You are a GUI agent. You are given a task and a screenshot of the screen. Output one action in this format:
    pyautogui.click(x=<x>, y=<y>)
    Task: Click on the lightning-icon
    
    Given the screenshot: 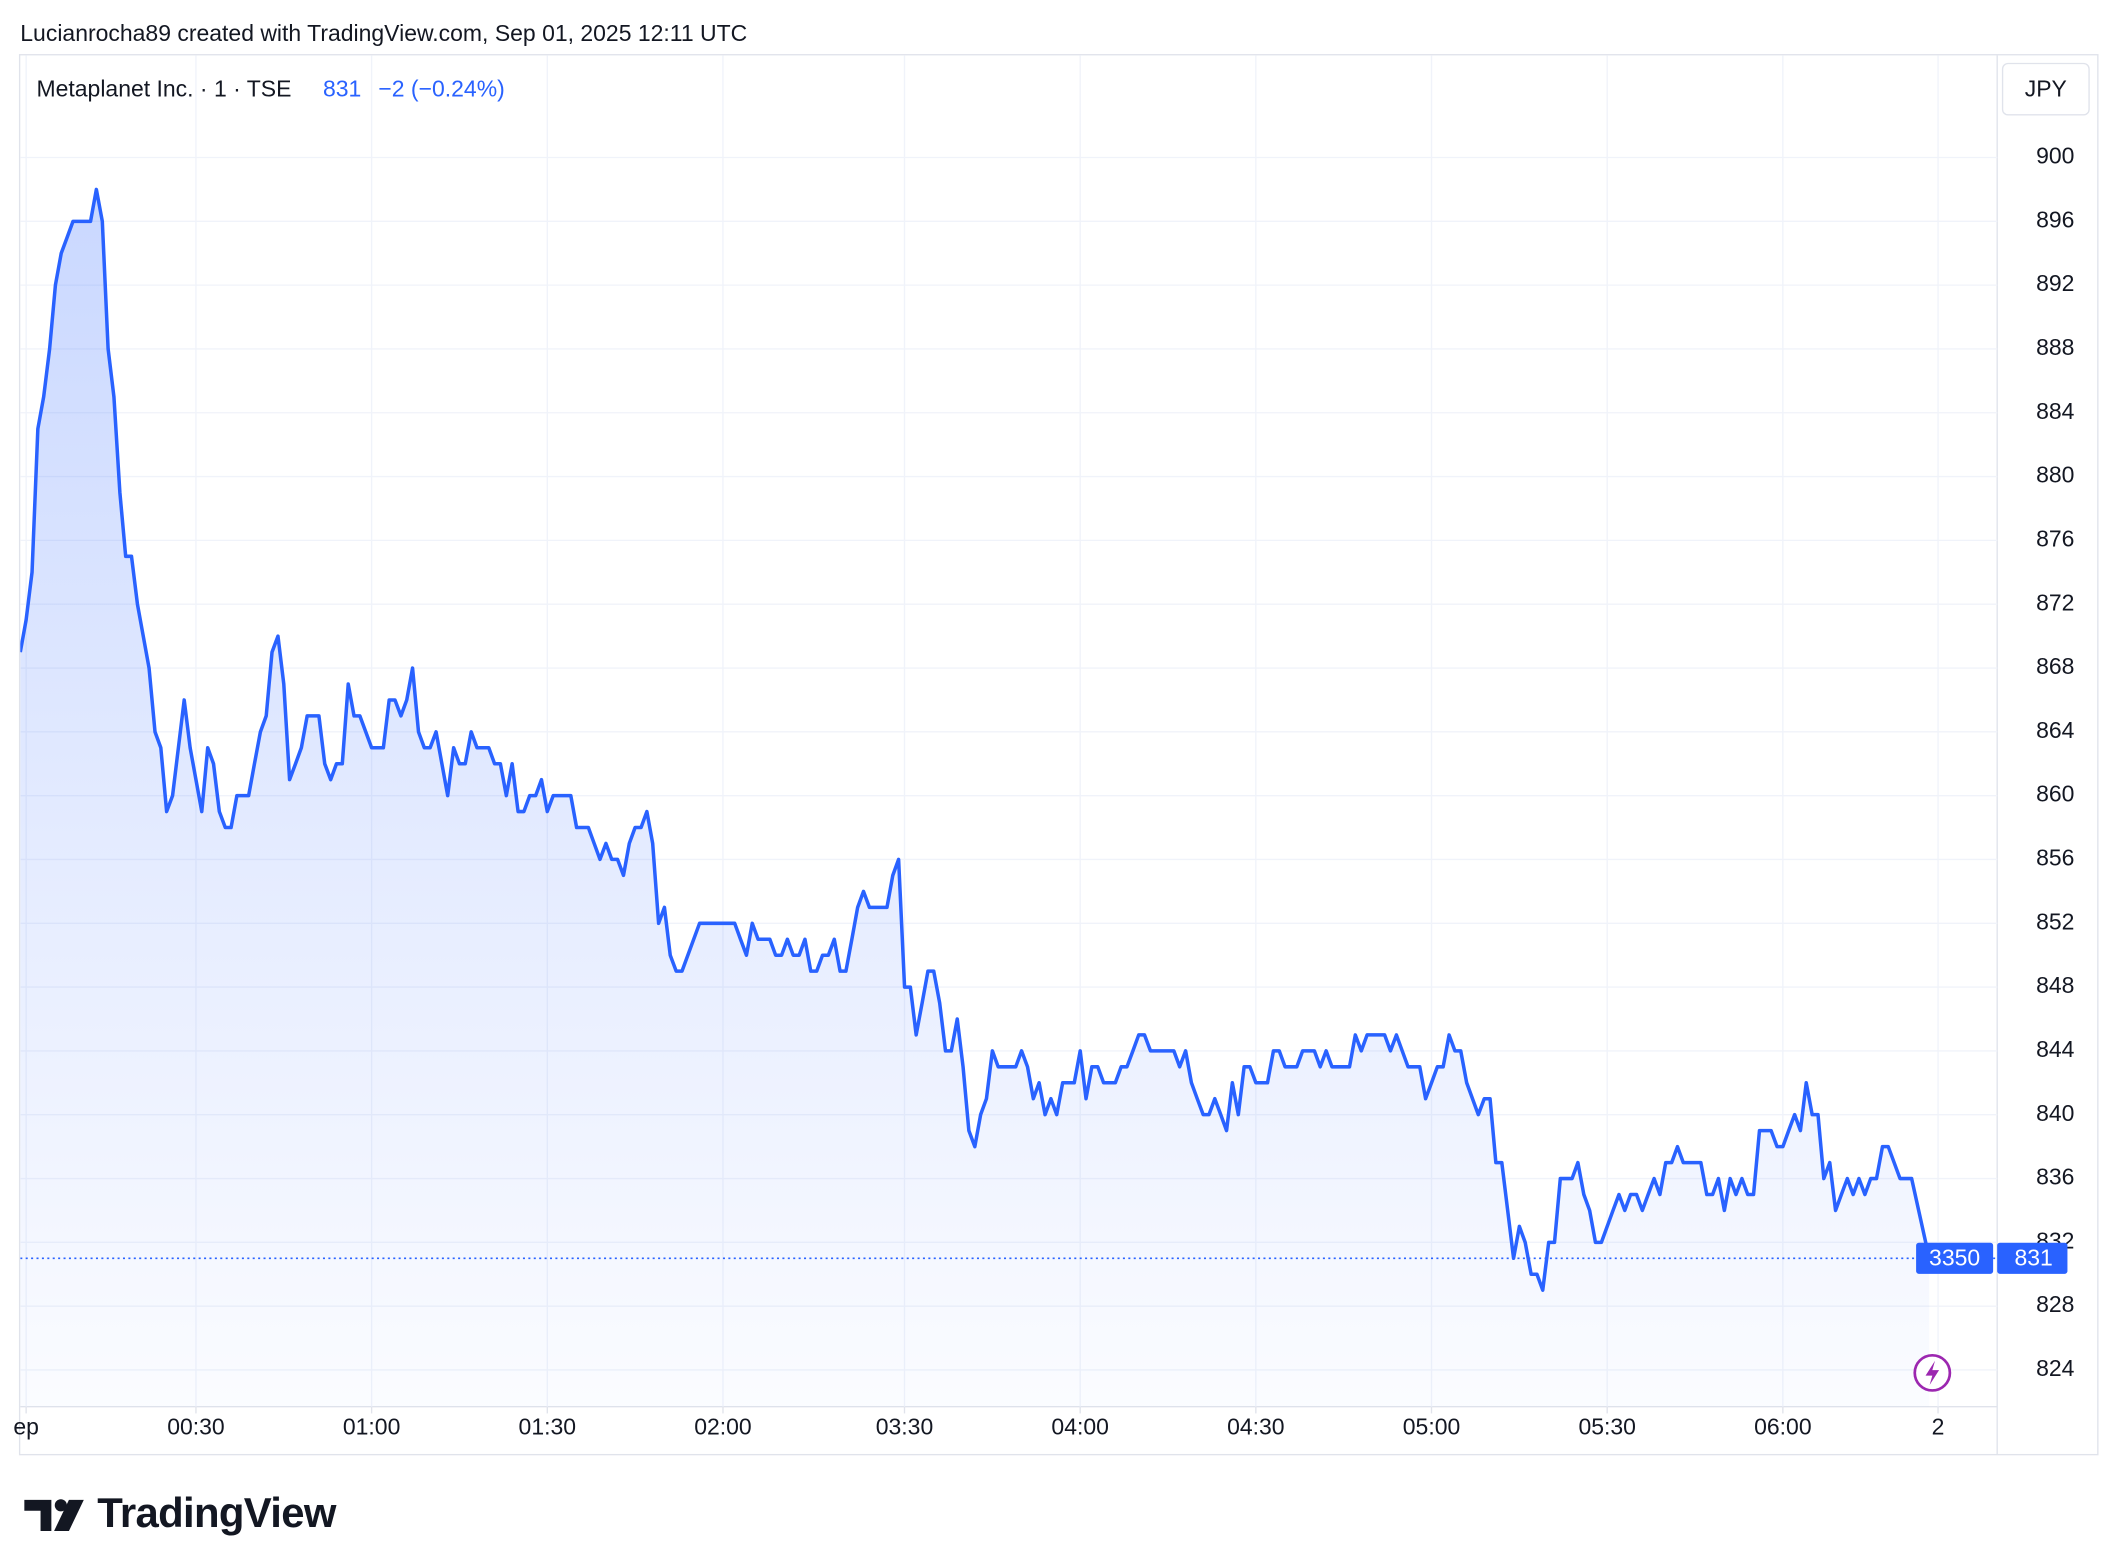 What is the action you would take?
    pyautogui.click(x=1932, y=1372)
    